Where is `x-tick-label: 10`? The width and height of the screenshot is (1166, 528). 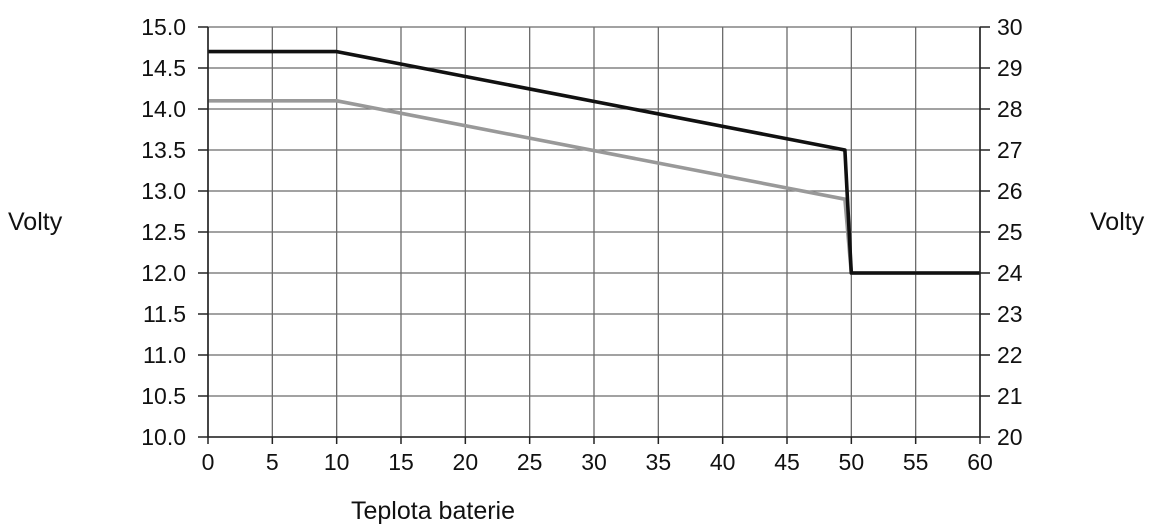
x-tick-label: 10 is located at coordinates (337, 462).